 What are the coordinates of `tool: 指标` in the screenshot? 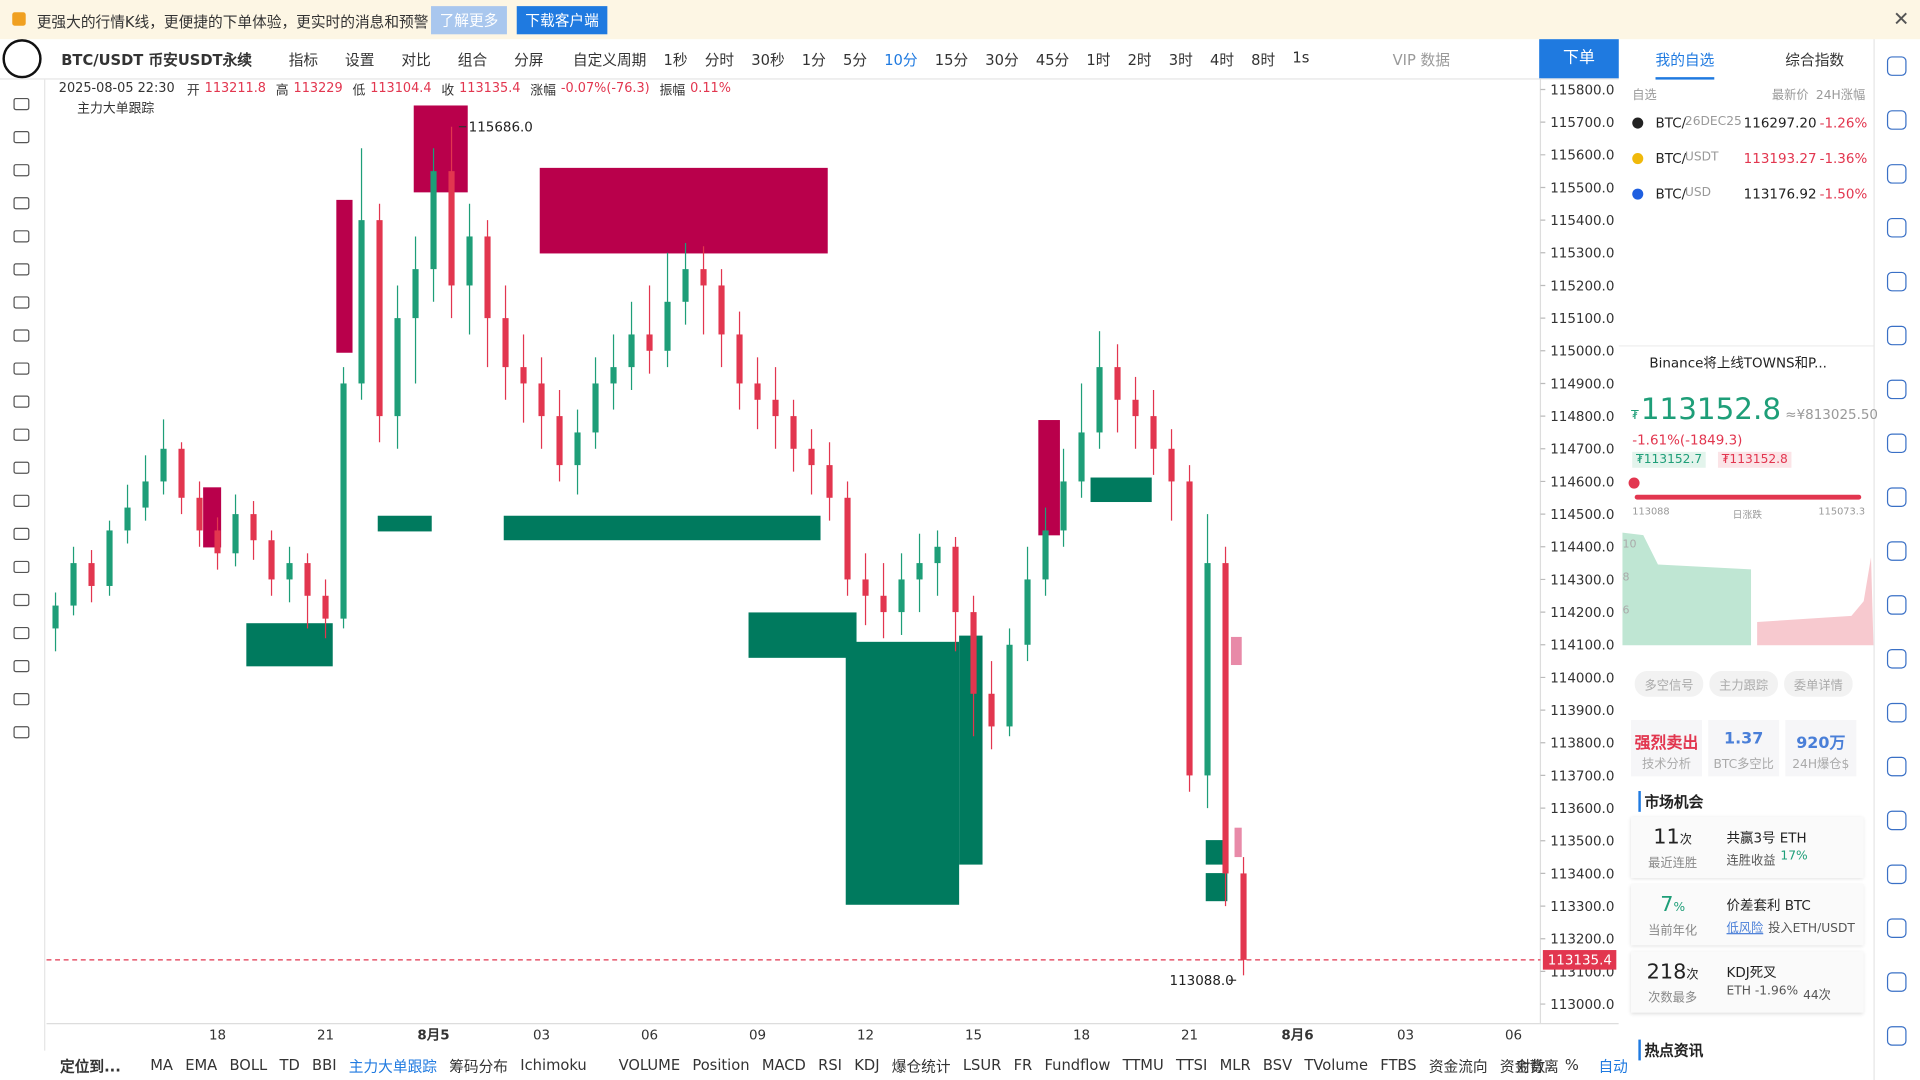 It's located at (303, 59).